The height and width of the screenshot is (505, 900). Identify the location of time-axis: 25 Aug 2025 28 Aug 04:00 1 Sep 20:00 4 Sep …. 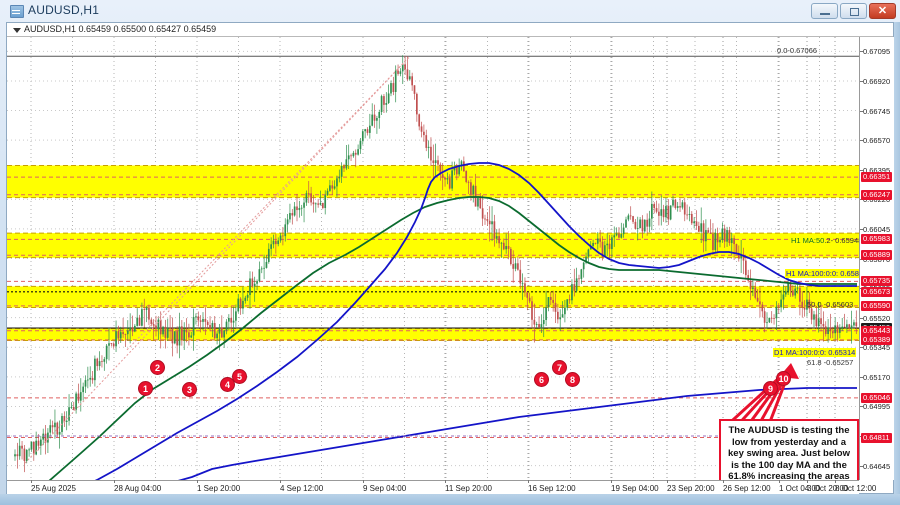
(441, 487).